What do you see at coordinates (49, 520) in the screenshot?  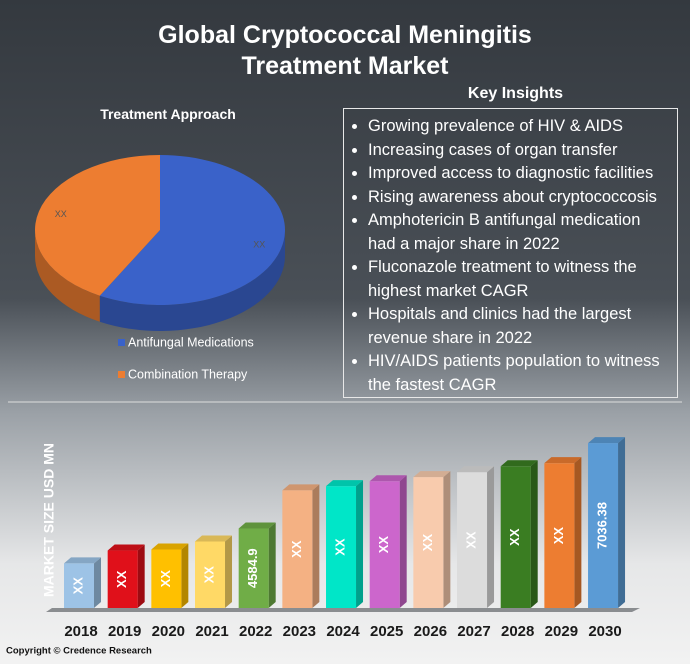 I see `y-axis-title: MARKET SIZE USD MN` at bounding box center [49, 520].